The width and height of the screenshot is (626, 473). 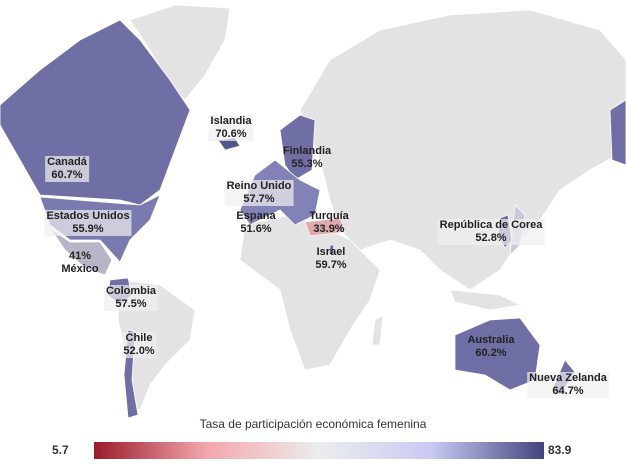 I want to click on label-israel: Israel 59.7%, so click(x=331, y=258).